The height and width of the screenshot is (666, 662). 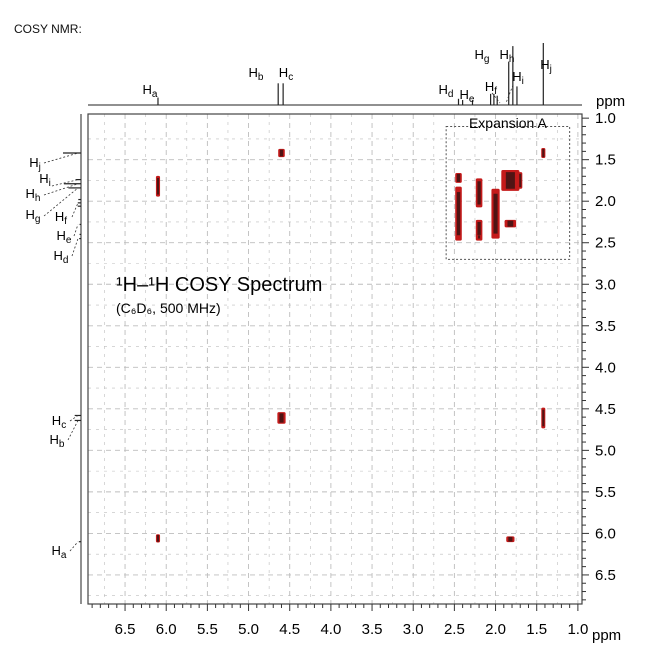 I want to click on top-1d-spectrum, so click(x=335, y=74).